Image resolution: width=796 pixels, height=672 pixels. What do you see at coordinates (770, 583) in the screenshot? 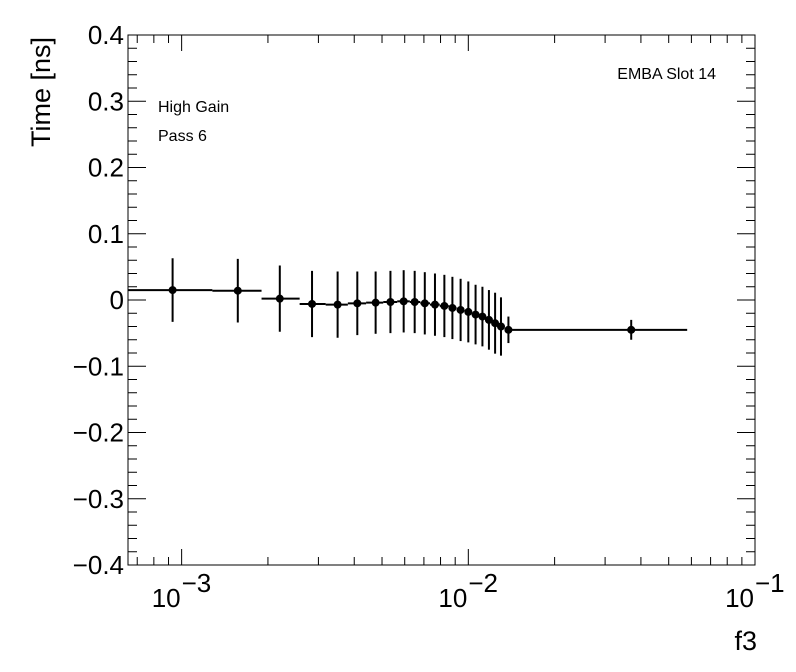
I see `x-tick-label-exponent: −1` at bounding box center [770, 583].